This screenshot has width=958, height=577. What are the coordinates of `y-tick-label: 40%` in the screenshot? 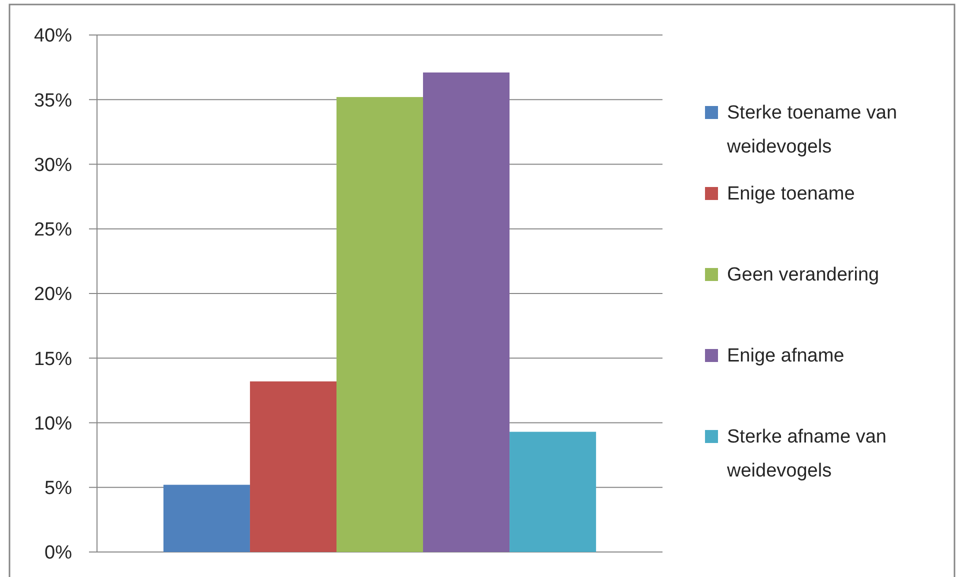 It's located at (53, 36).